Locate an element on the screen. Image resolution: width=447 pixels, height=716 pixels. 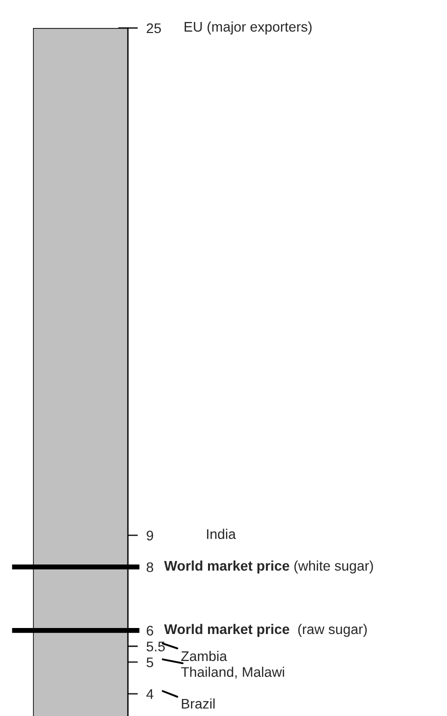
text: Thailand, Malawi is located at coordinates (232, 672).